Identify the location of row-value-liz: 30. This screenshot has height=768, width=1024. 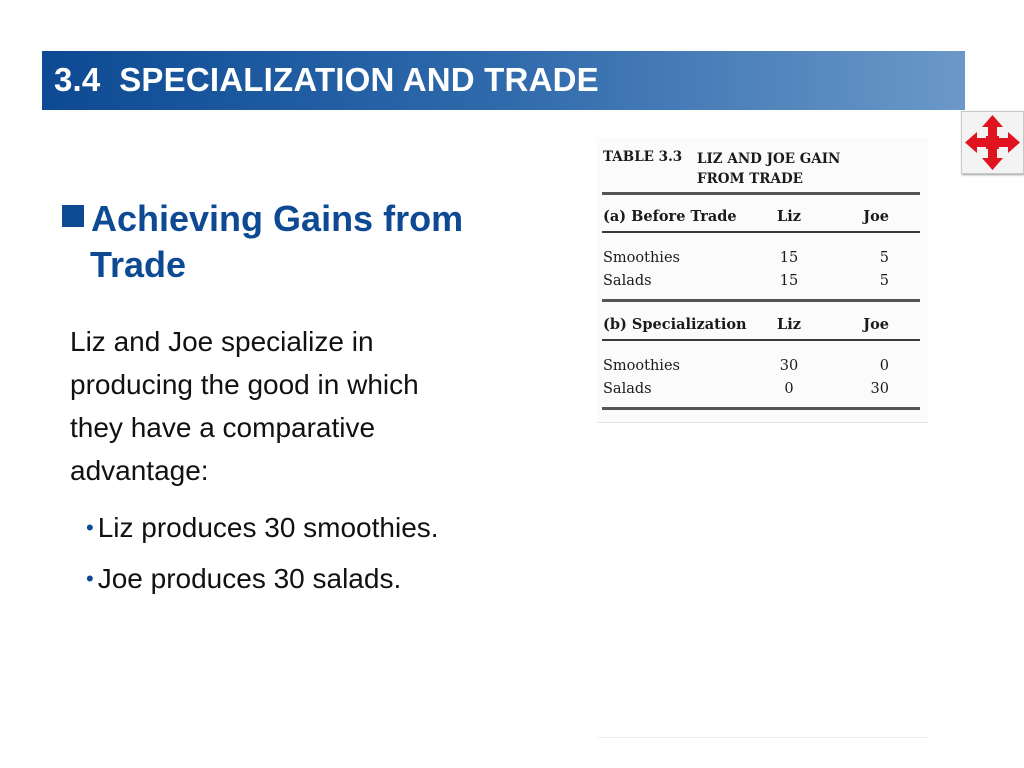
(789, 366).